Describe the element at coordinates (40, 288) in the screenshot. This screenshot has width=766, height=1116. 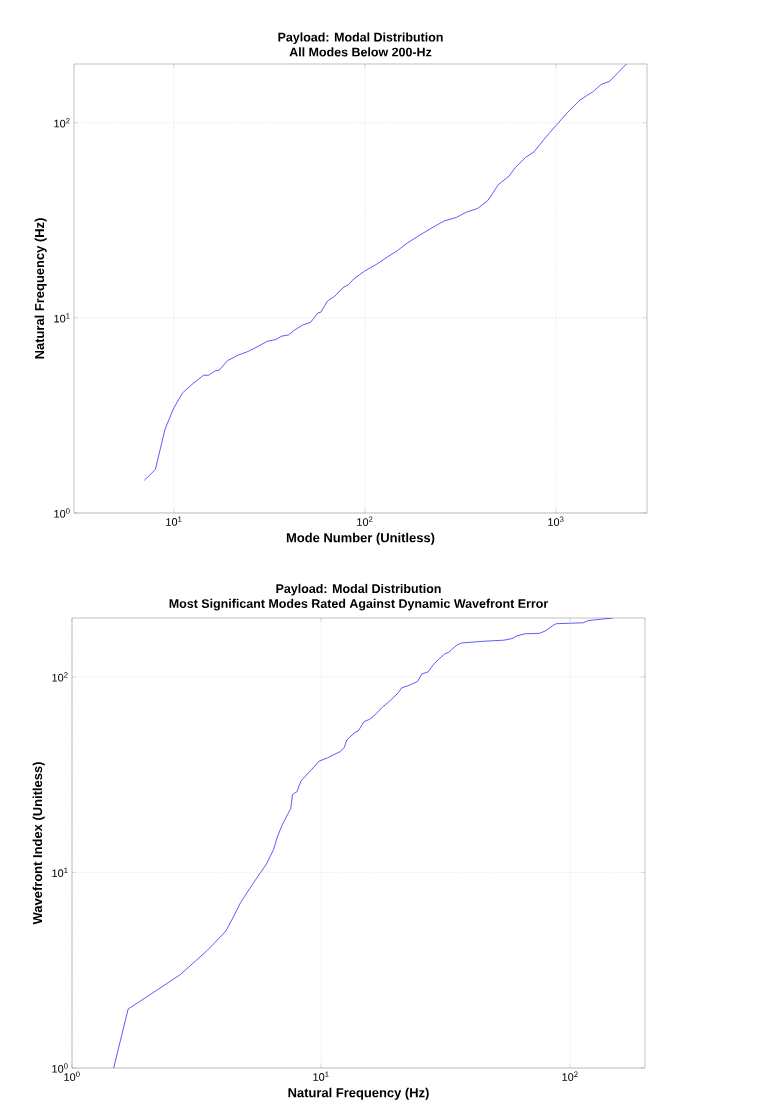
I see `y-axis-title: Natural Frequency (Hz)` at that location.